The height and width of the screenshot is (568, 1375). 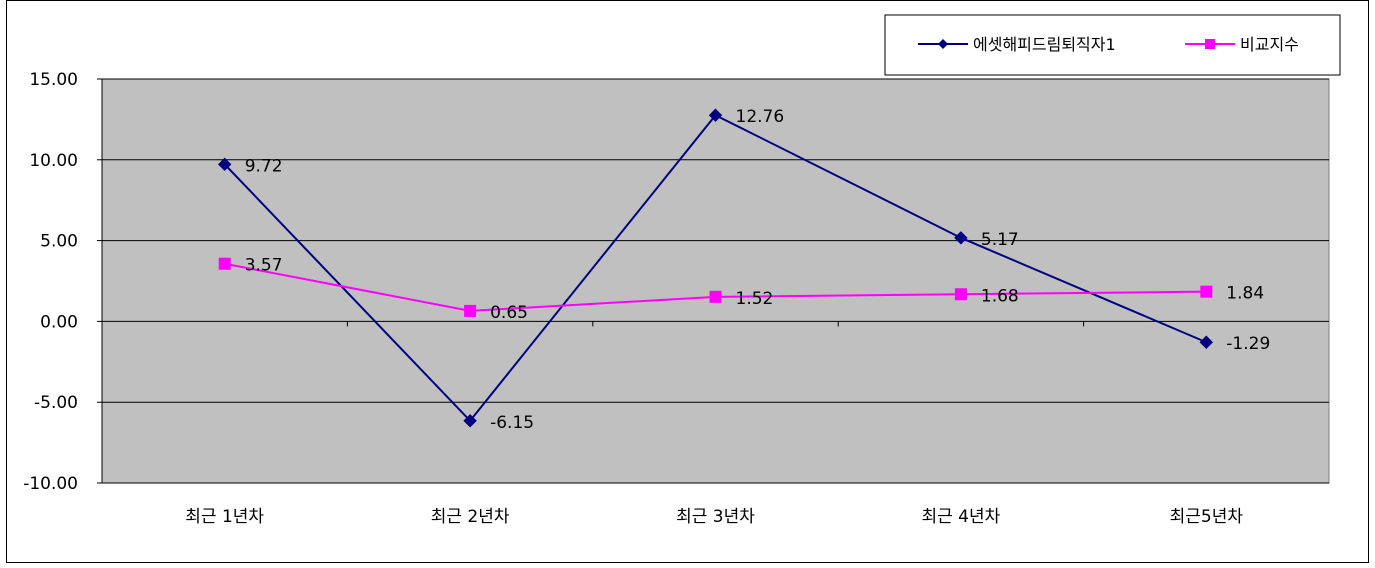 What do you see at coordinates (264, 266) in the screenshot?
I see `data-label: 3.57` at bounding box center [264, 266].